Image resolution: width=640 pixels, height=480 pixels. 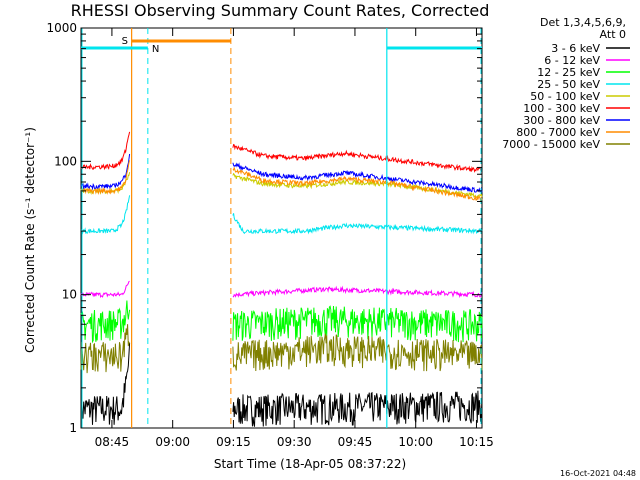 I want to click on x-tick-label: 10:15, so click(x=476, y=442).